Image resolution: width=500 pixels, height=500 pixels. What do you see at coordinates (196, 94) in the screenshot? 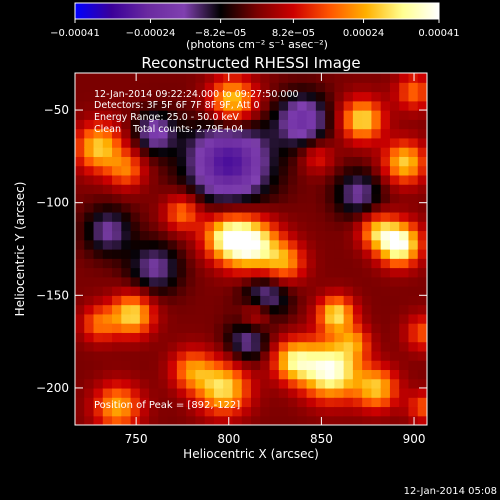
I see `info-line-time: 12-Jan-2014 09:22:24.000 to 09:27:50.000` at bounding box center [196, 94].